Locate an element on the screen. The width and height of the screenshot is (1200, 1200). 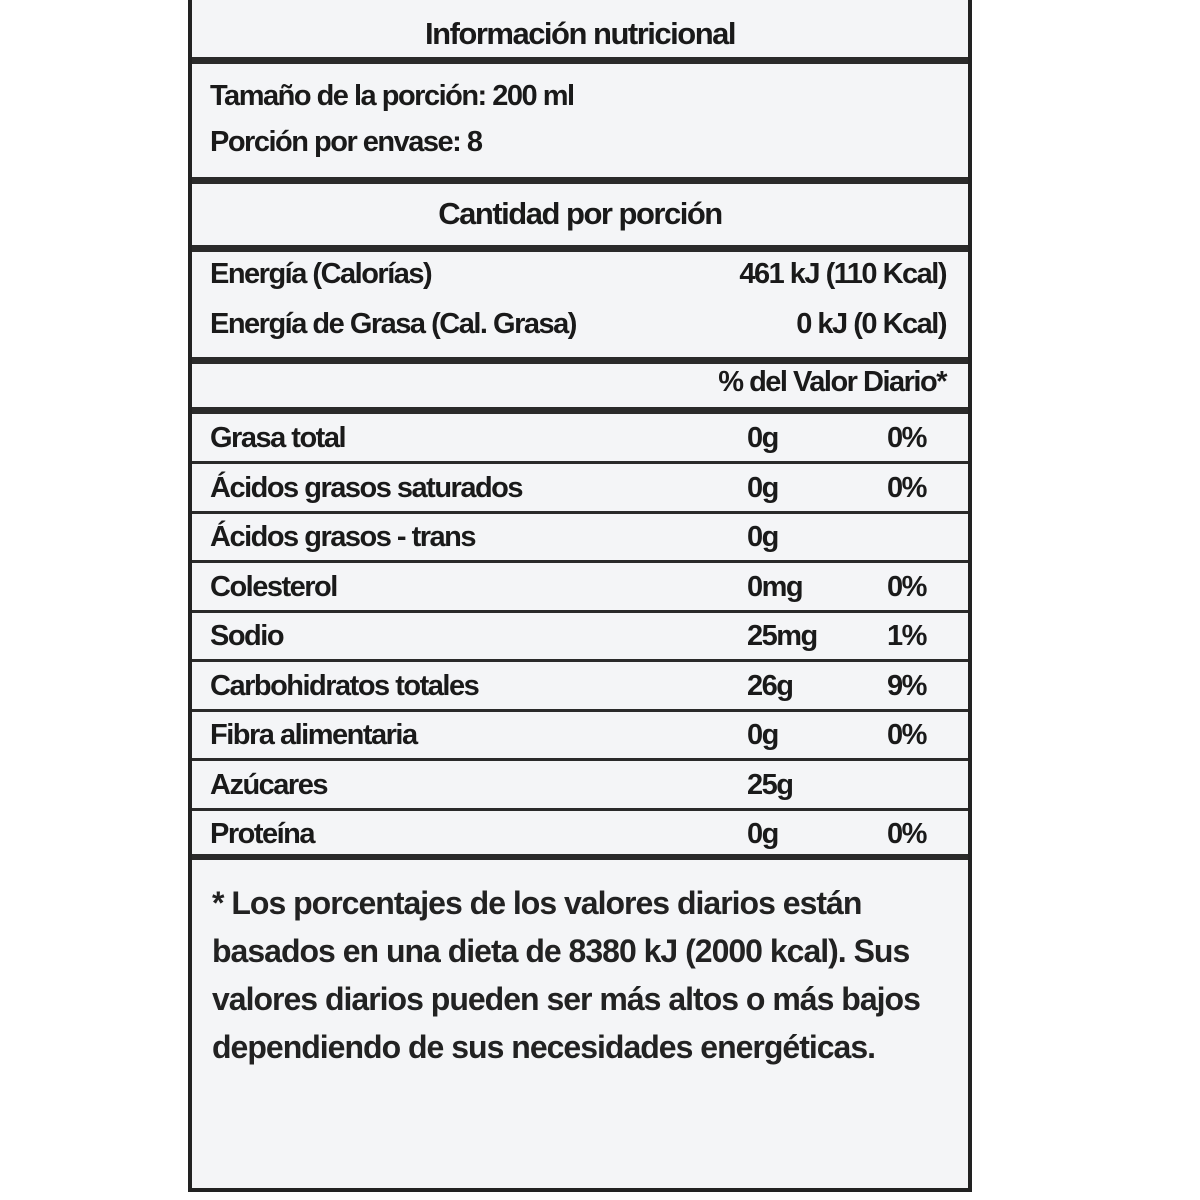
dv-header-section: % del Valor Diario* is located at coordinates (580, 389).